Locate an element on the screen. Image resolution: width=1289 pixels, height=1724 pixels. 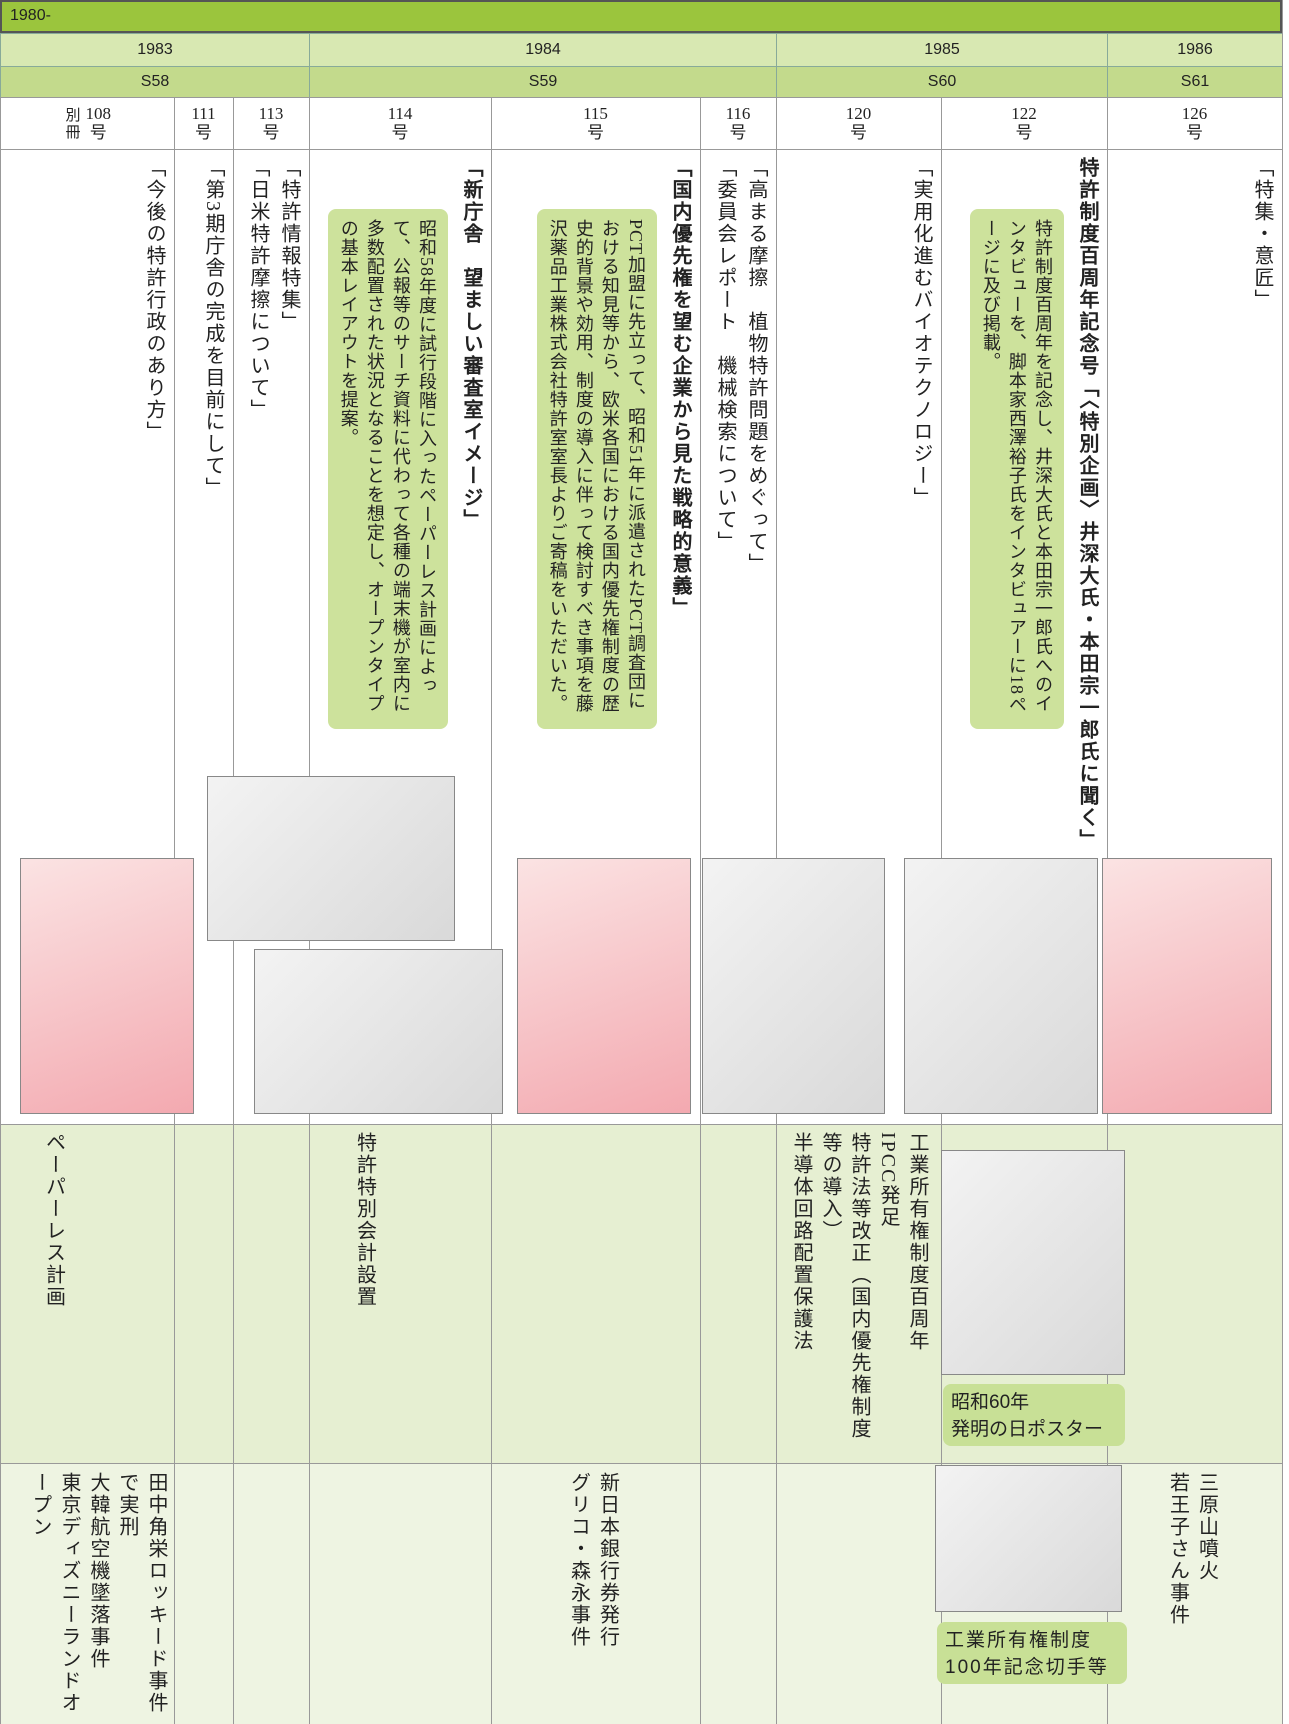
article: 「新庁舎 望ましい審査室イメージ」 is located at coordinates (471, 344).